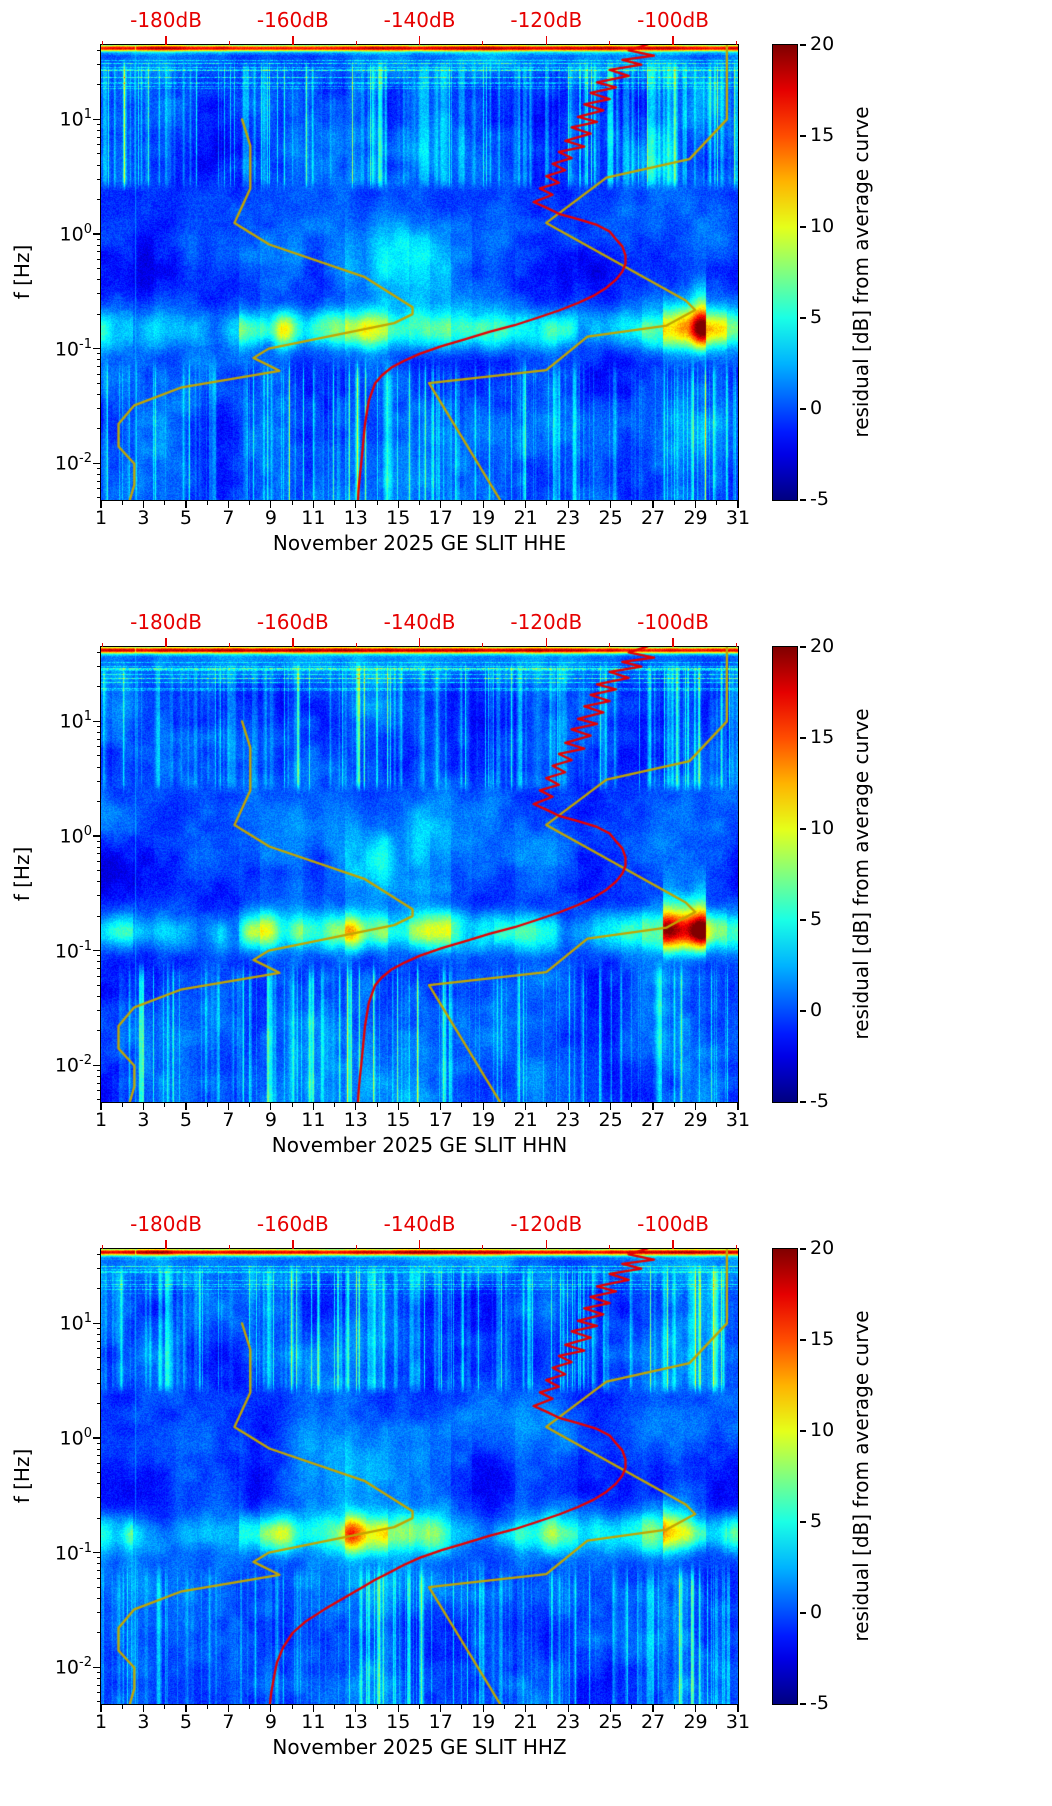 The image size is (1052, 1806). I want to click on top-axis-tick-label: -100dB, so click(673, 1224).